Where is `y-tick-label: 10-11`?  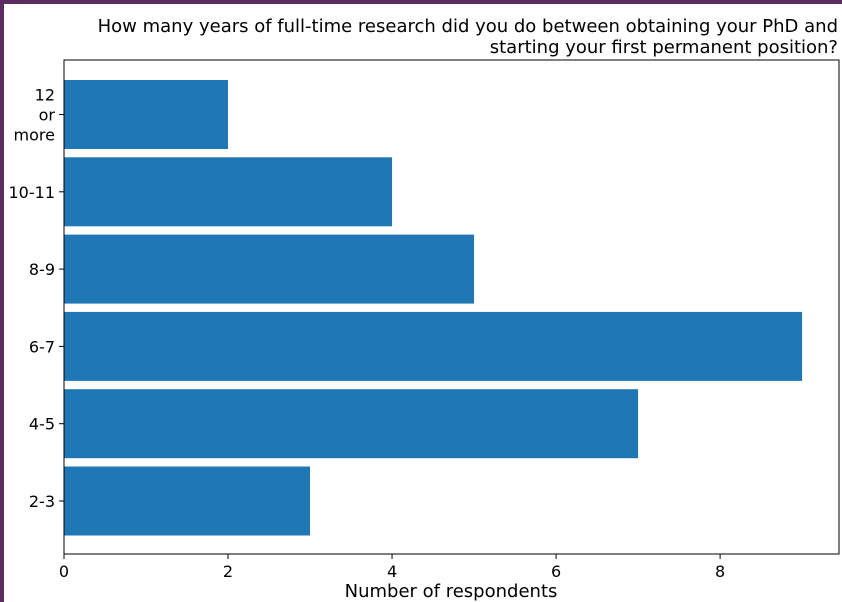
y-tick-label: 10-11 is located at coordinates (32, 192).